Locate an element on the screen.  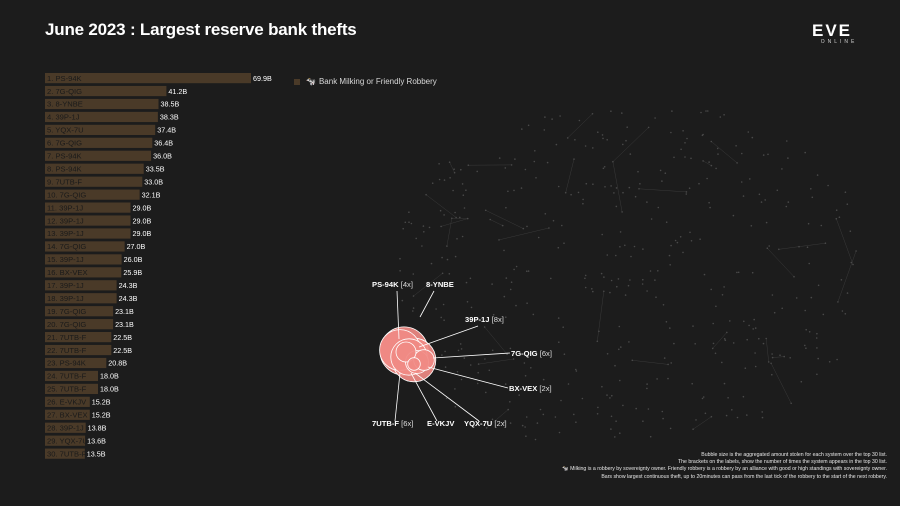
bar-value-label: 13.6B is located at coordinates (96, 440).